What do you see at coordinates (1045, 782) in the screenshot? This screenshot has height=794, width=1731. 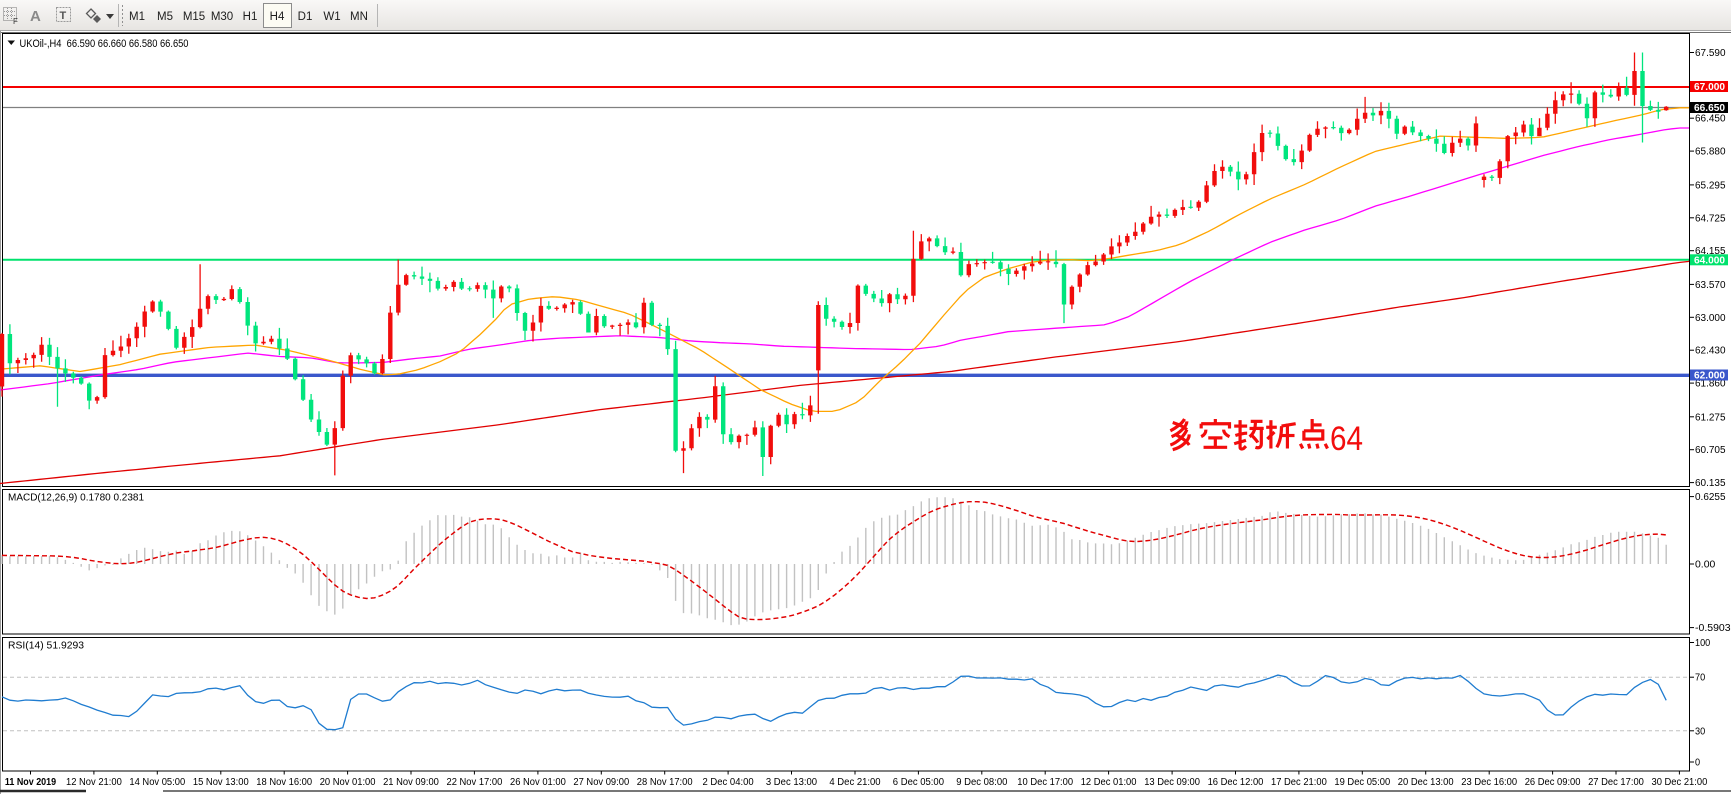 I see `svg-text: 10 Dec 17:00` at bounding box center [1045, 782].